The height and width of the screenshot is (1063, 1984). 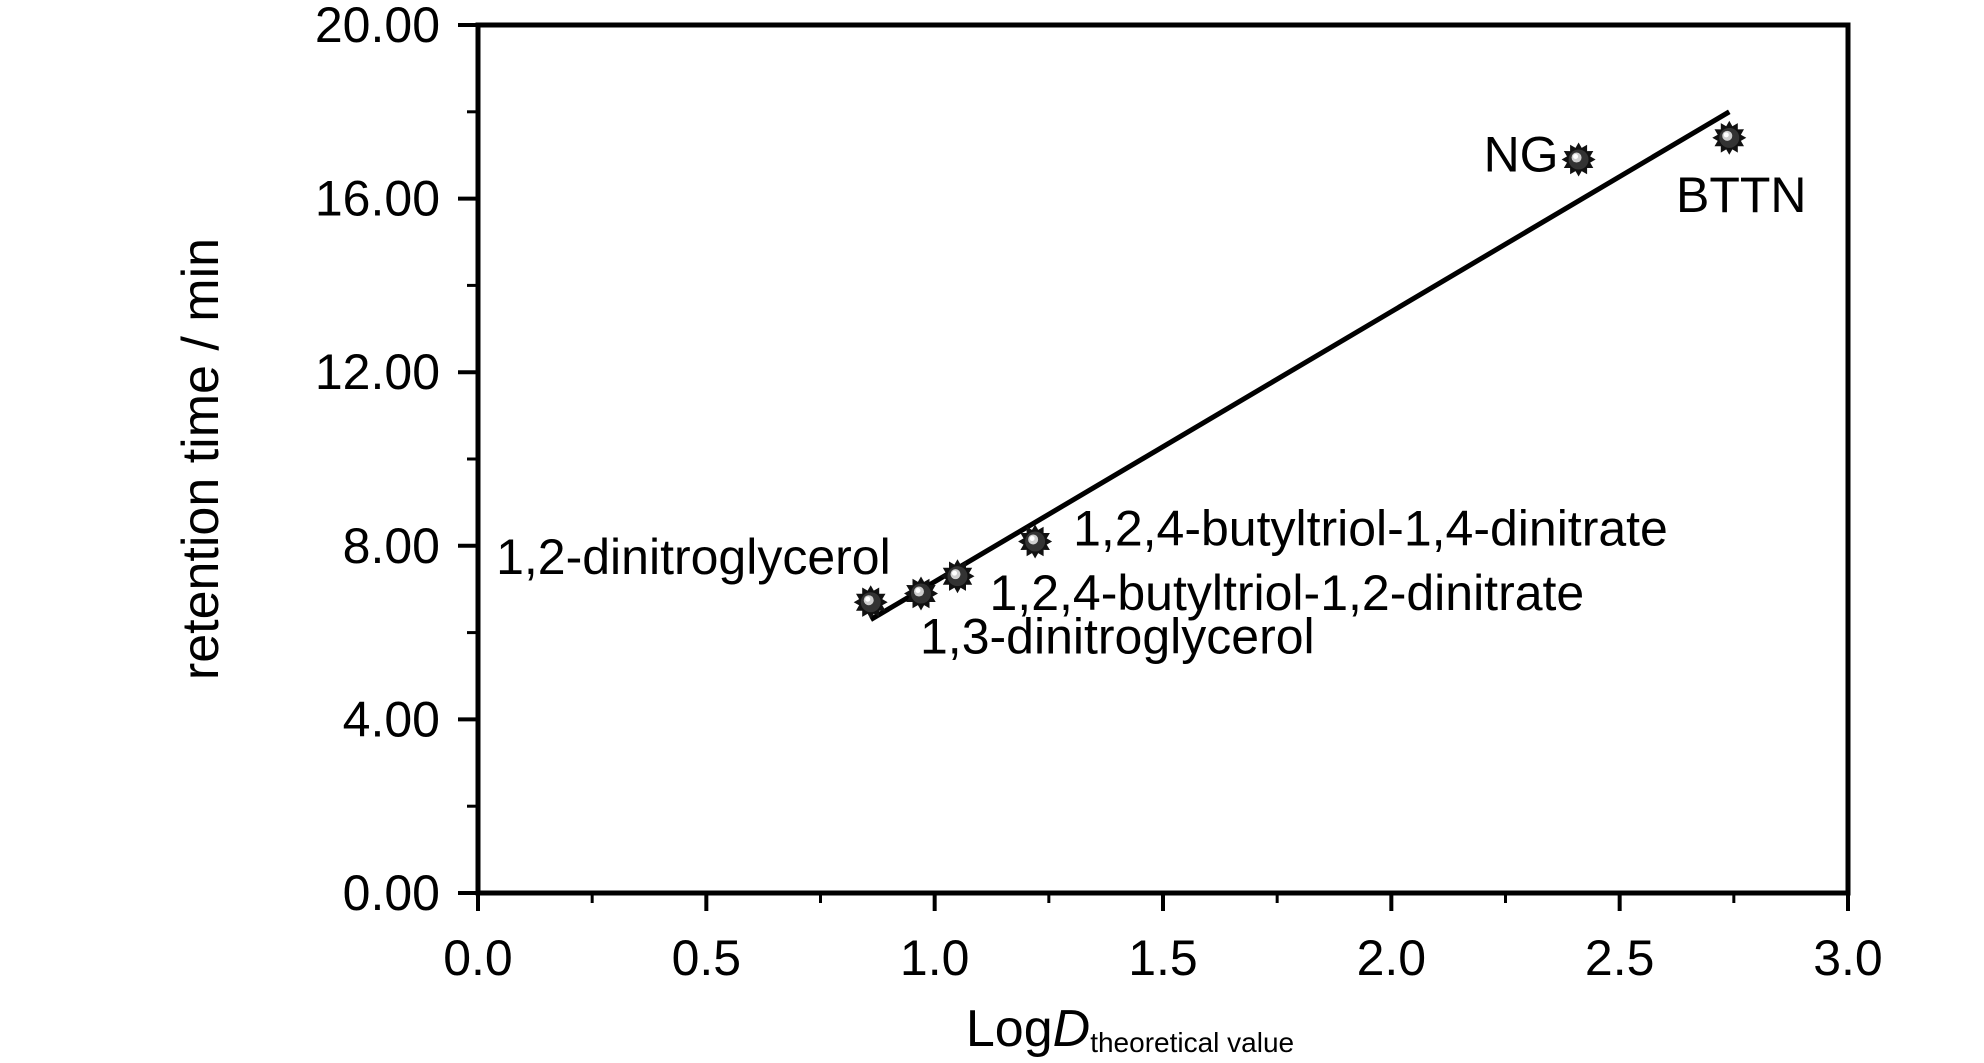 I want to click on y-tick-label: 12.00, so click(x=377, y=372).